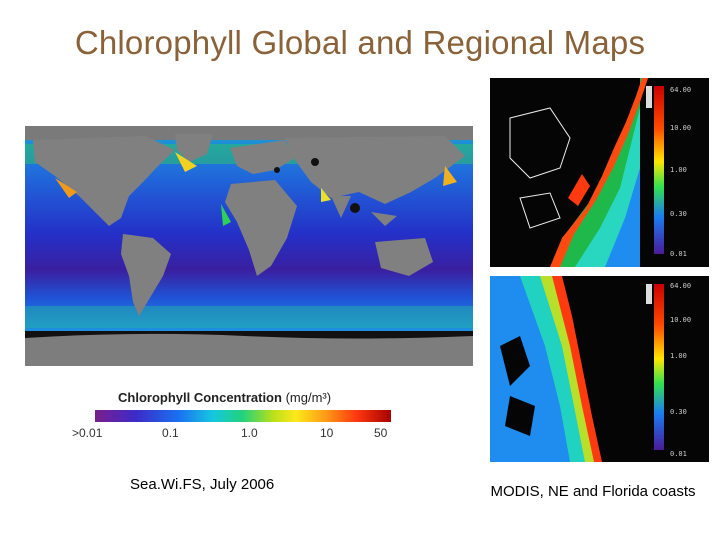  What do you see at coordinates (678, 412) in the screenshot?
I see `fl-tick: 0.30` at bounding box center [678, 412].